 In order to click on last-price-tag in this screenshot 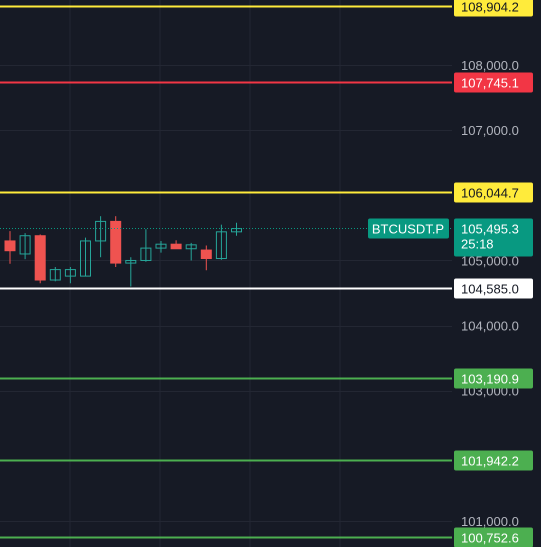, I will do `click(493, 237)`.